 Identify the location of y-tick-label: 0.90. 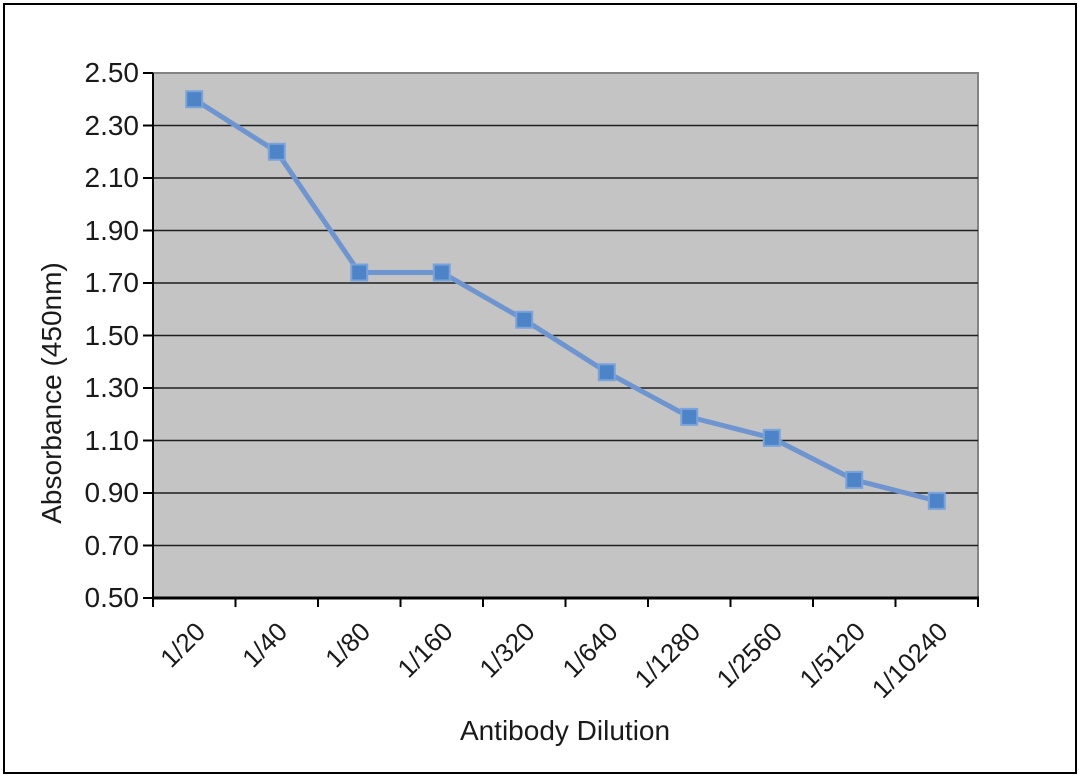
(112, 492).